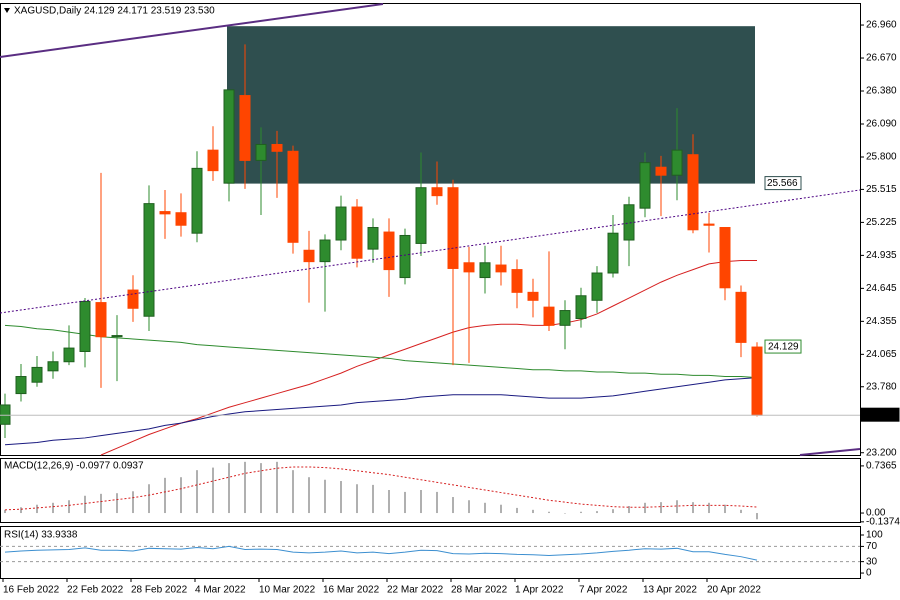 The image size is (900, 600). Describe the element at coordinates (872, 546) in the screenshot. I see `y-tick-label: 70` at that location.